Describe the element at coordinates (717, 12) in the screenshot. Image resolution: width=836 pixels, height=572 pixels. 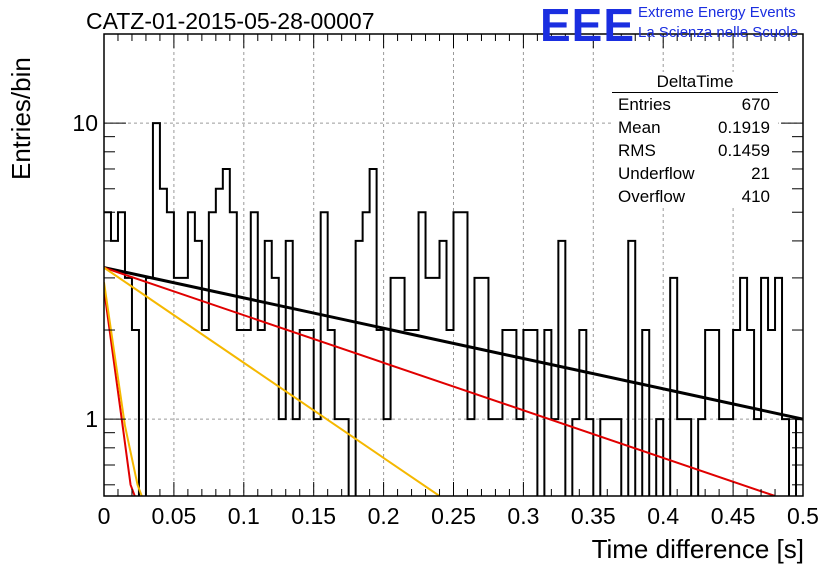
I see `logo-subtitle-line1: Extreme Energy Events` at that location.